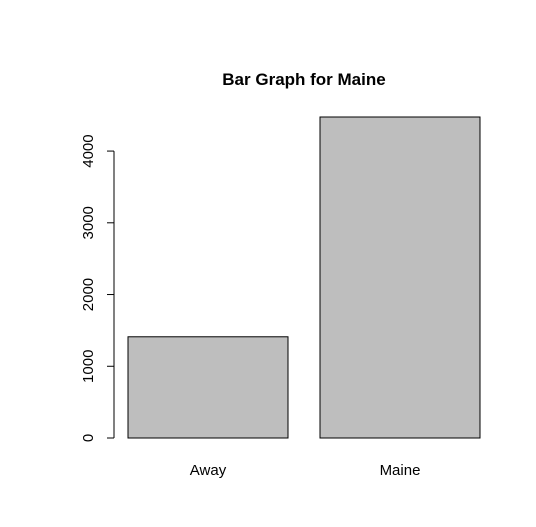 The height and width of the screenshot is (527, 536). Describe the element at coordinates (305, 470) in the screenshot. I see `x-axis-labels: Away Maine` at that location.